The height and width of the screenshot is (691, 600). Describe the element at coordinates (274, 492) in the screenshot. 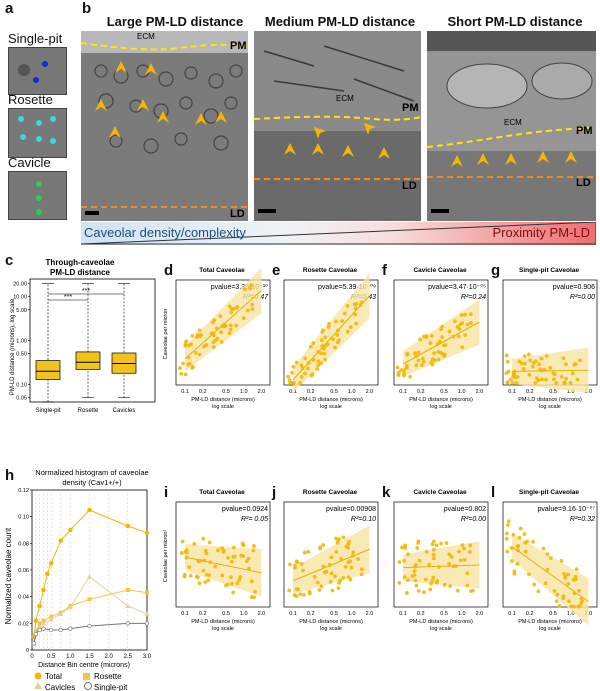

I see `panel-label-j: j` at that location.